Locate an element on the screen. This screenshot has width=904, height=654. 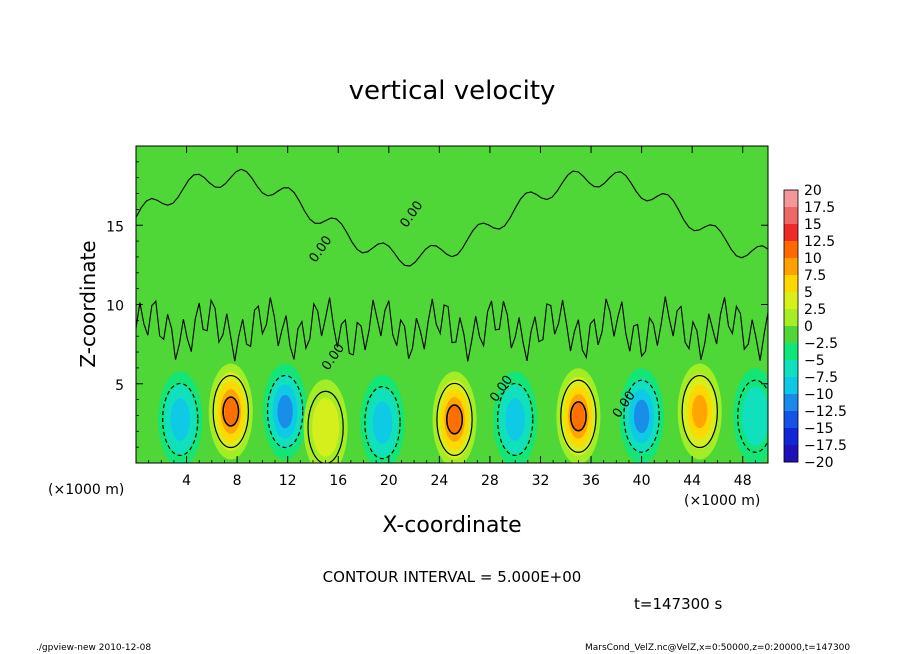
y-tick-label: 5 is located at coordinates (119, 386).